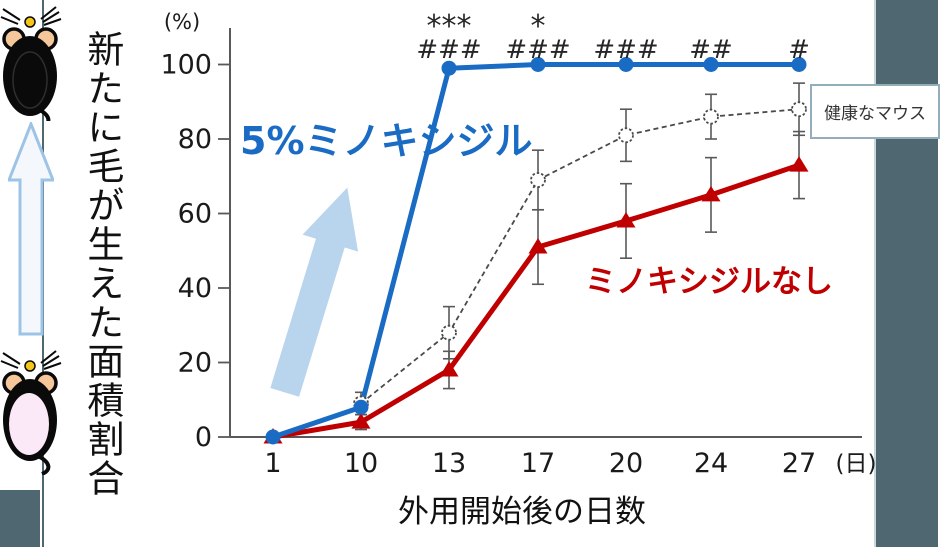  What do you see at coordinates (203, 437) in the screenshot?
I see `svg-text: 0` at bounding box center [203, 437].